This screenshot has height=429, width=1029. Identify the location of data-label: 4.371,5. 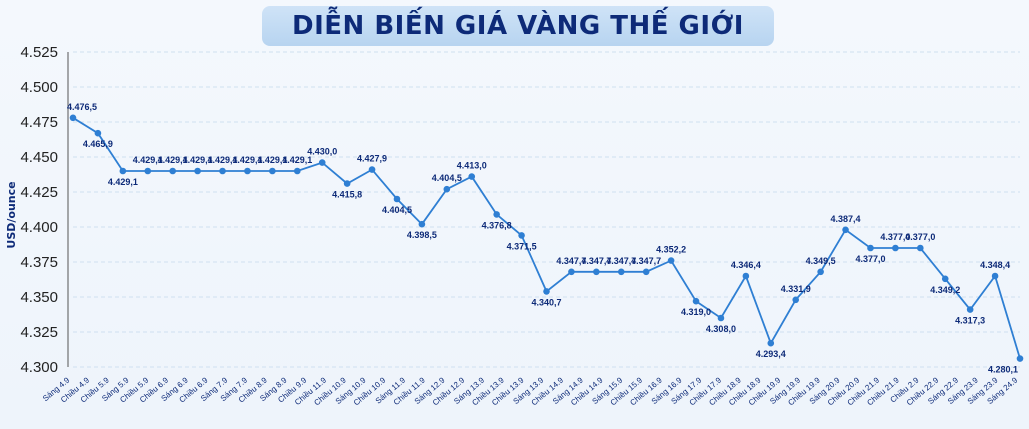
(522, 246).